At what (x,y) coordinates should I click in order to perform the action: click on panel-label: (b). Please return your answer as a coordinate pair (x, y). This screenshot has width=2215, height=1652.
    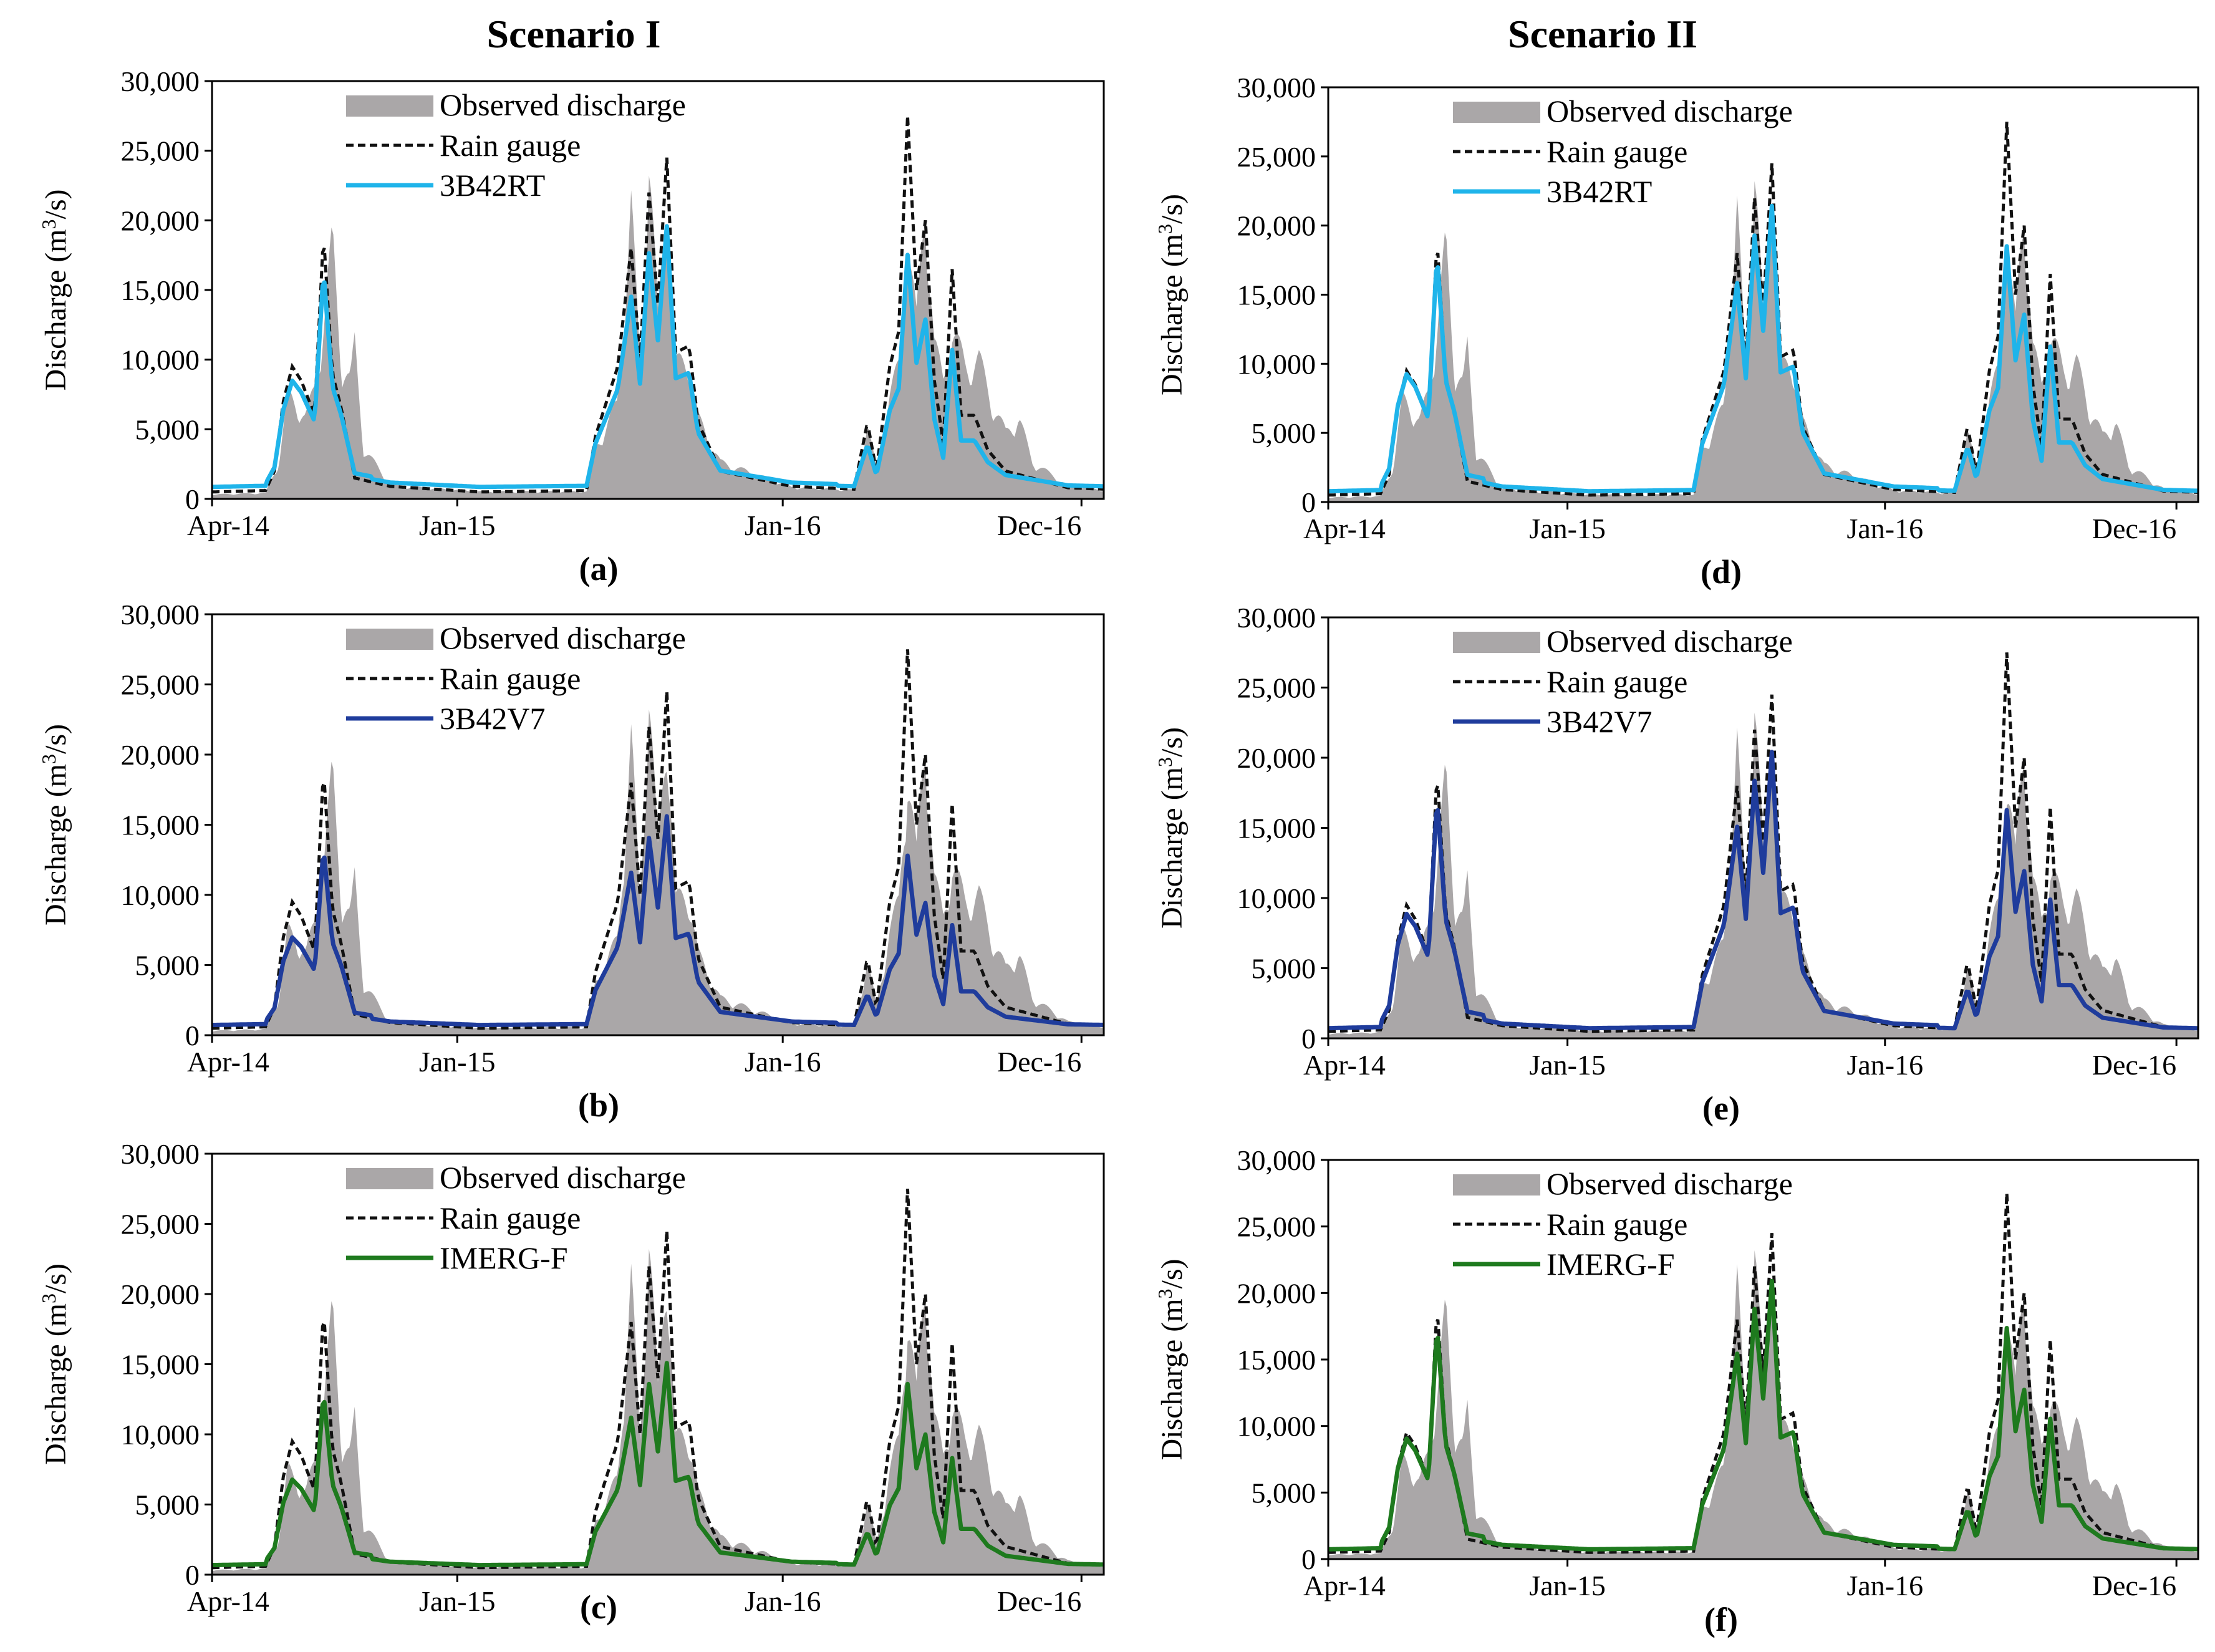
    Looking at the image, I should click on (598, 1105).